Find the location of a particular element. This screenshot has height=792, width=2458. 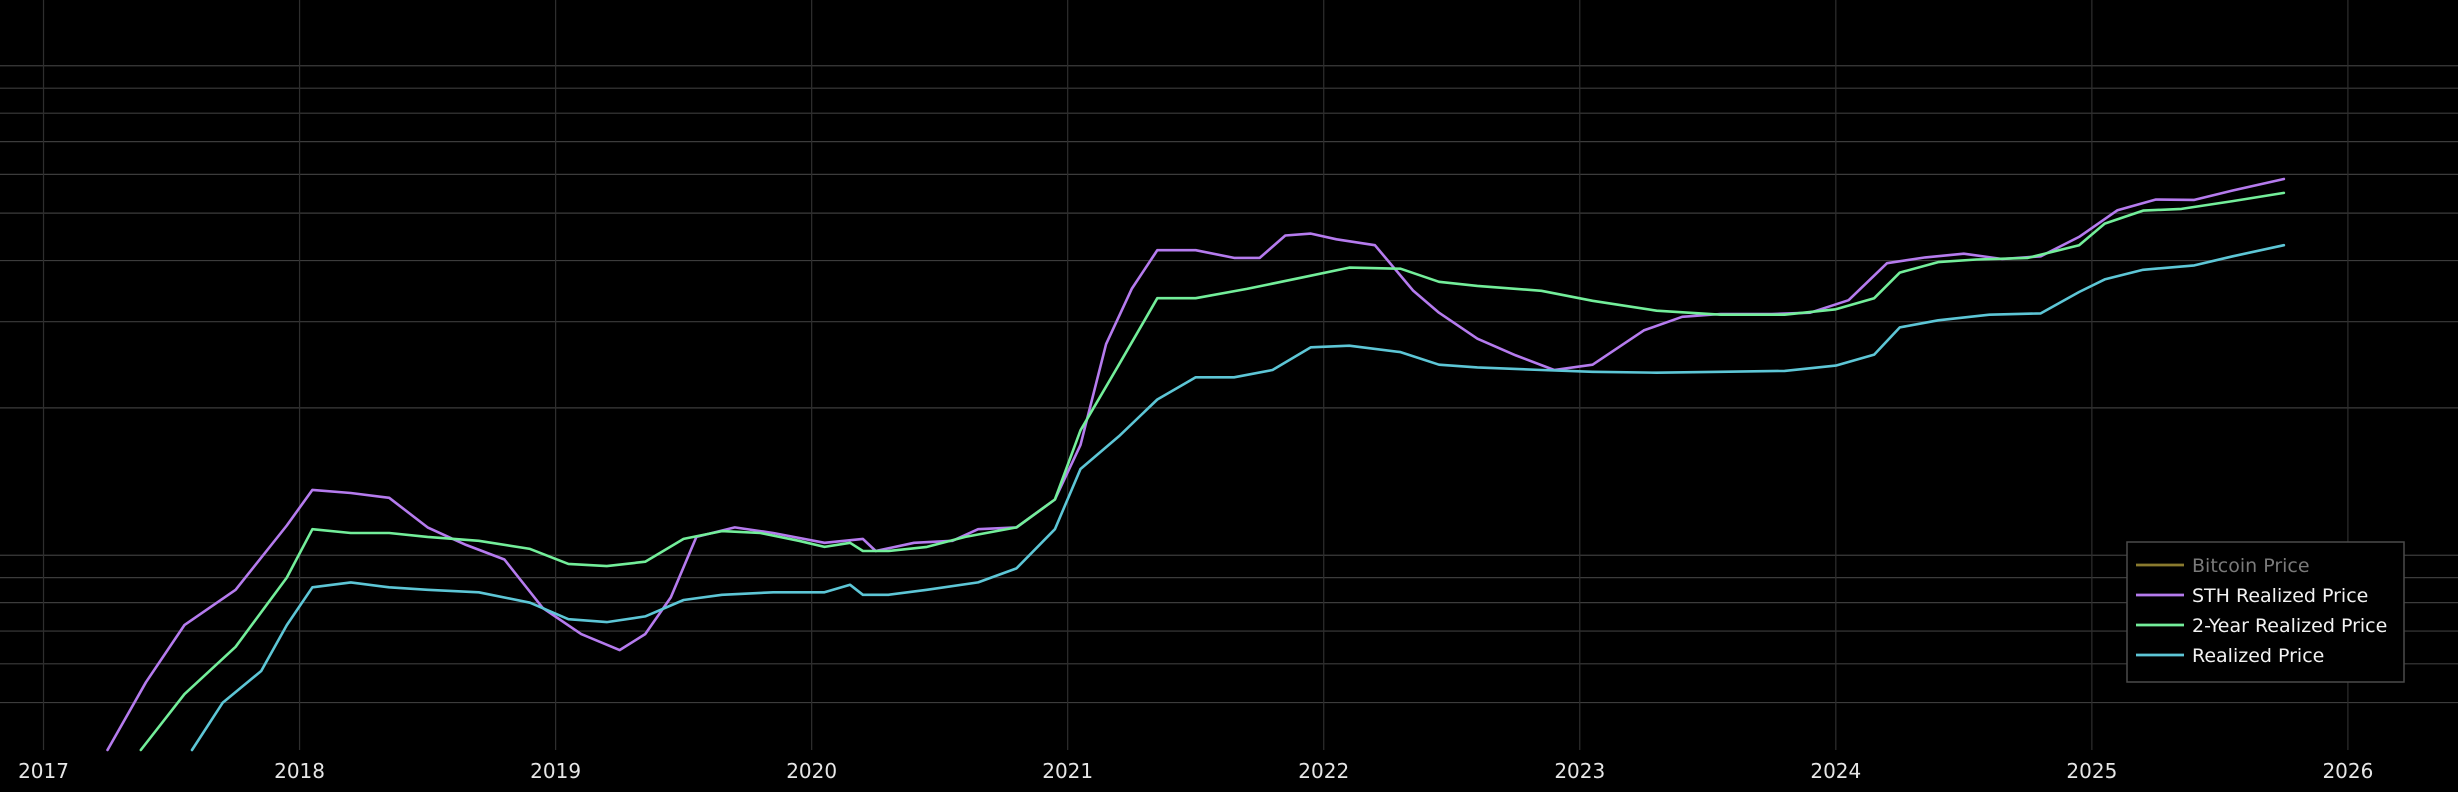

legend-item-2-year-realized-price: 2-Year Realized Price is located at coordinates (2261, 626).